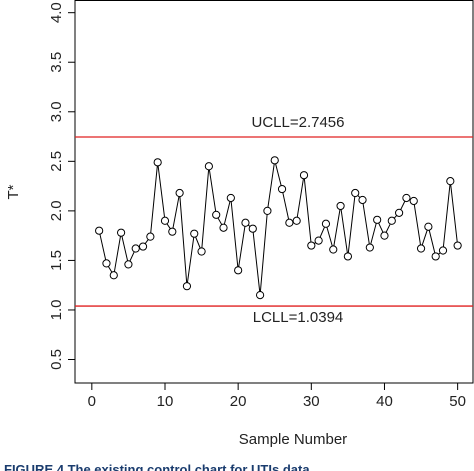 The image size is (474, 471). Describe the element at coordinates (13, 191) in the screenshot. I see `y-axis-label: T*` at that location.